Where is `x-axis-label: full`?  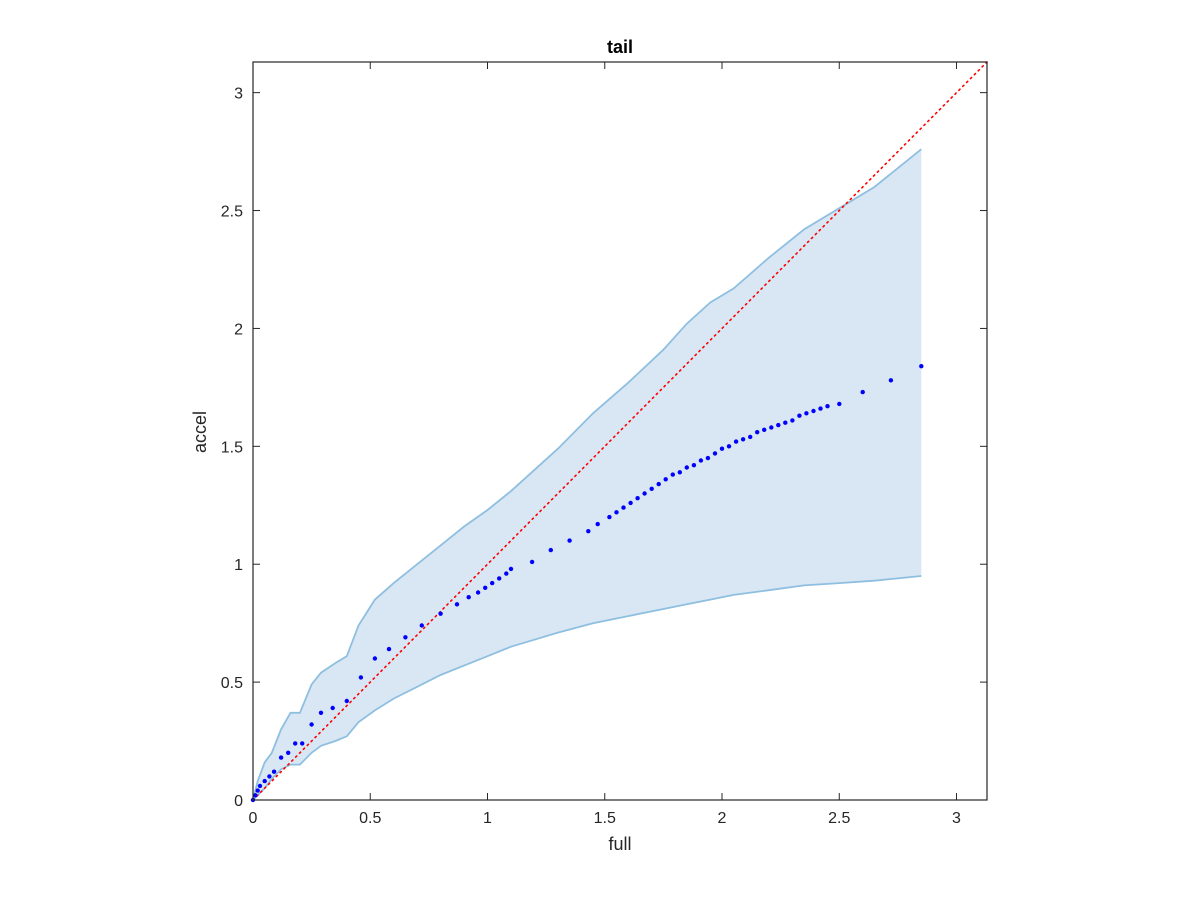
x-axis-label: full is located at coordinates (619, 844).